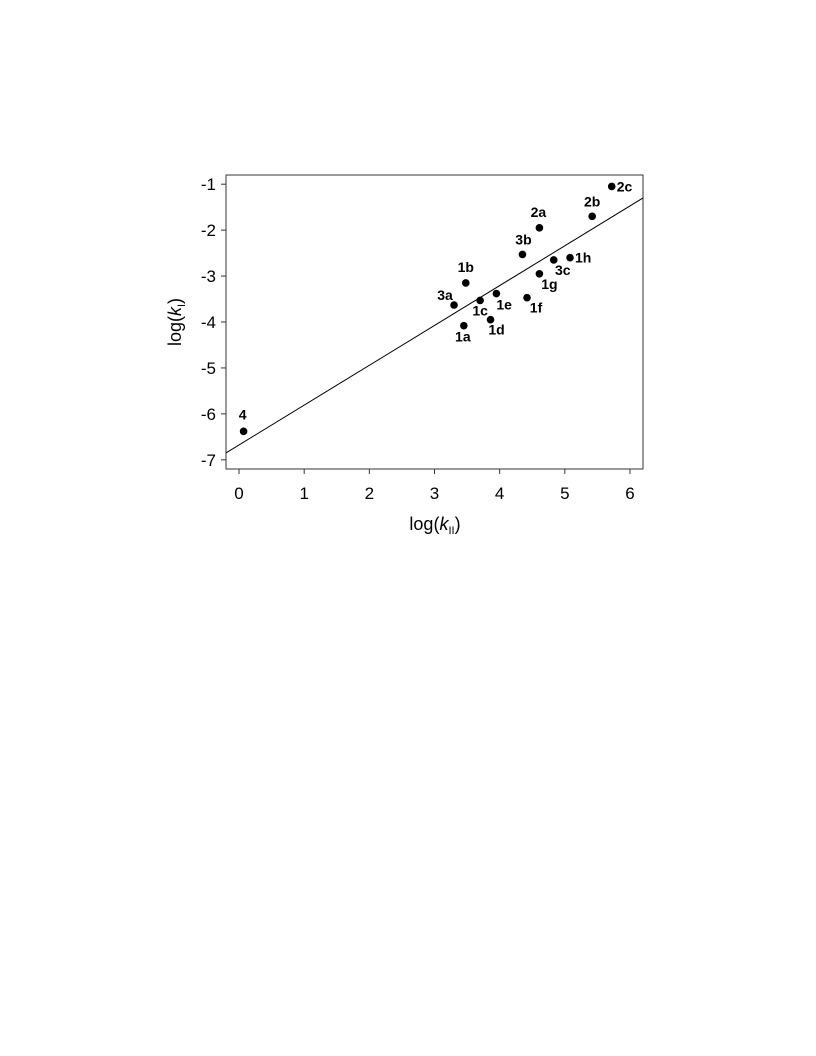 This screenshot has width=816, height=1056. Describe the element at coordinates (592, 201) in the screenshot. I see `data-point-label: 2b` at that location.